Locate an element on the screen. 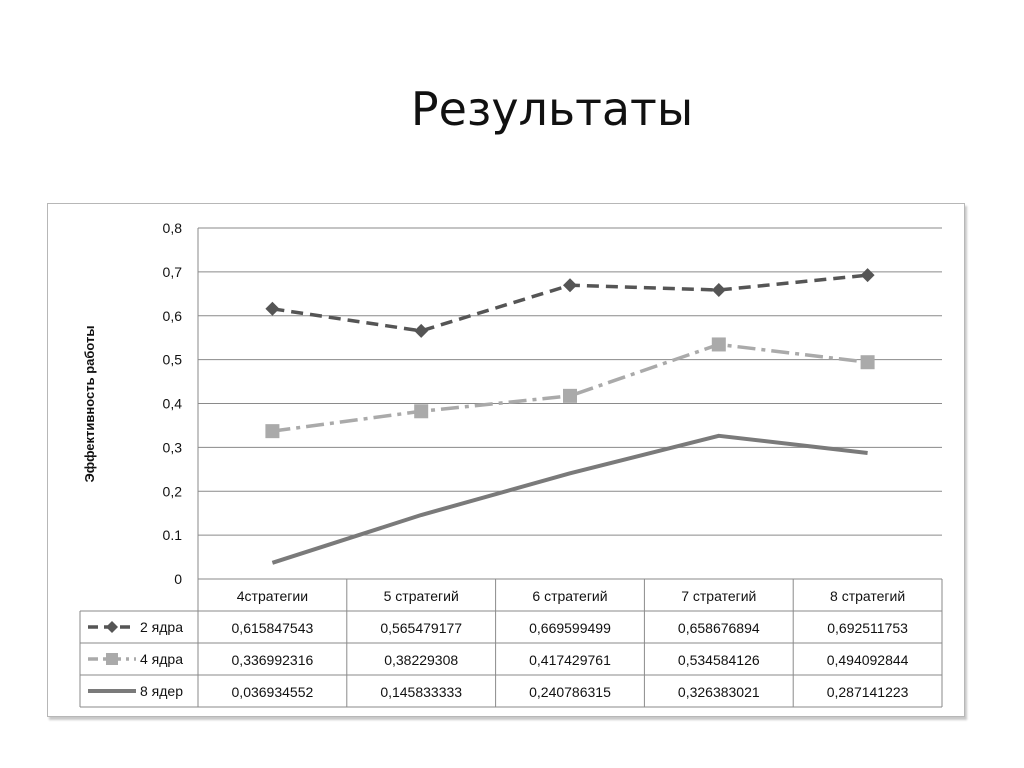 This screenshot has height=768, width=1024. table-cell-value: 0,145833333 is located at coordinates (421, 692).